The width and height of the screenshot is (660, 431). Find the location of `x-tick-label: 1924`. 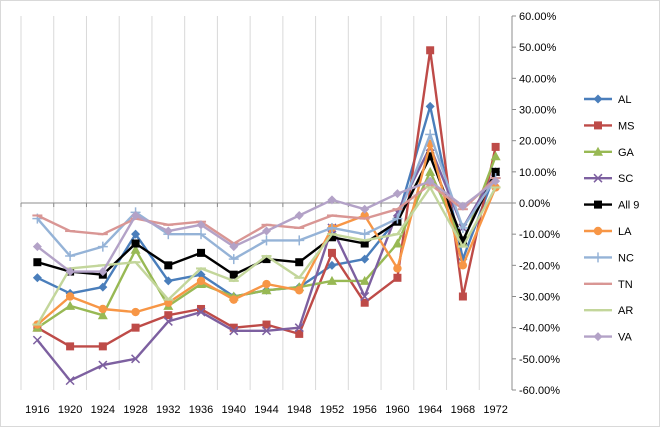

x-tick-label: 1924 is located at coordinates (103, 410).